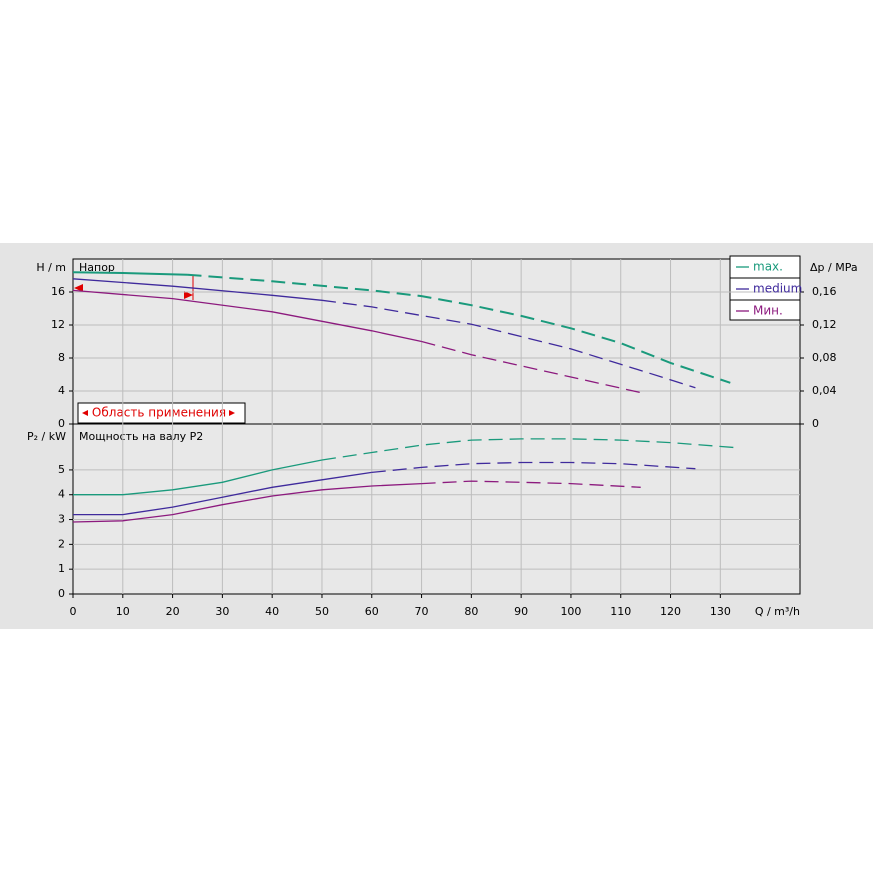 The image size is (873, 873). I want to click on y-tick-label: 2, so click(61, 543).